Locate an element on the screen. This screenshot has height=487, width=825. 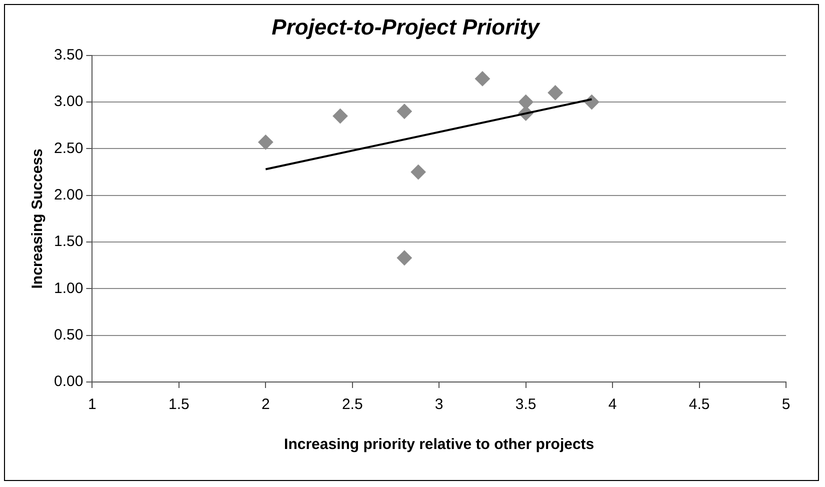
y-tick-label: 1.50 is located at coordinates (69, 241).